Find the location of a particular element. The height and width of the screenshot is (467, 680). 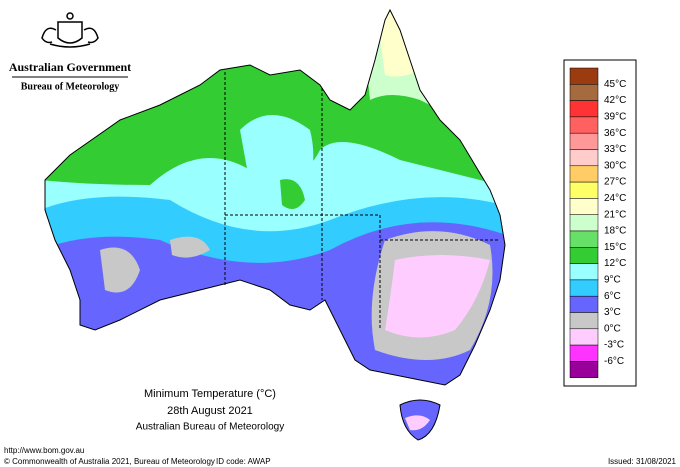

legend-label: 15°C is located at coordinates (615, 247).